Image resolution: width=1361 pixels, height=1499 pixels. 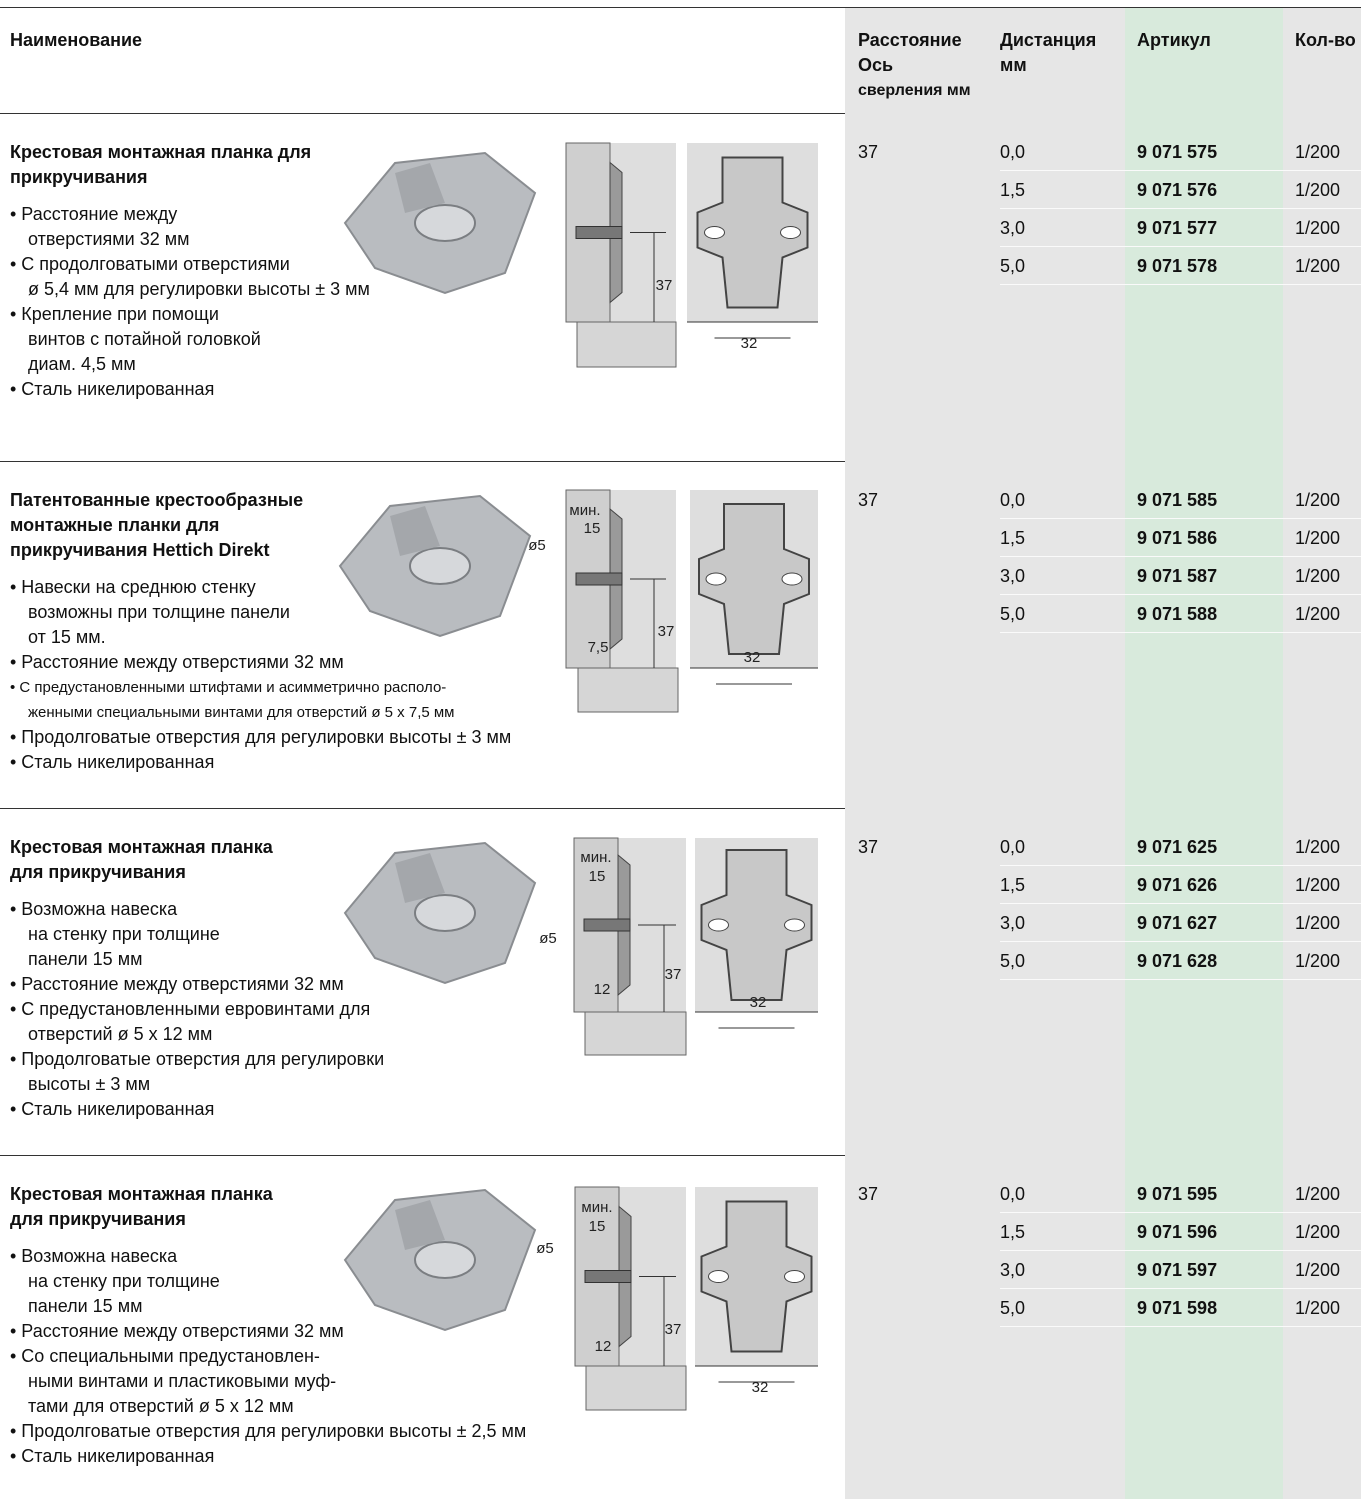 What do you see at coordinates (598, 647) in the screenshot?
I see `dimension-label: 7,5` at bounding box center [598, 647].